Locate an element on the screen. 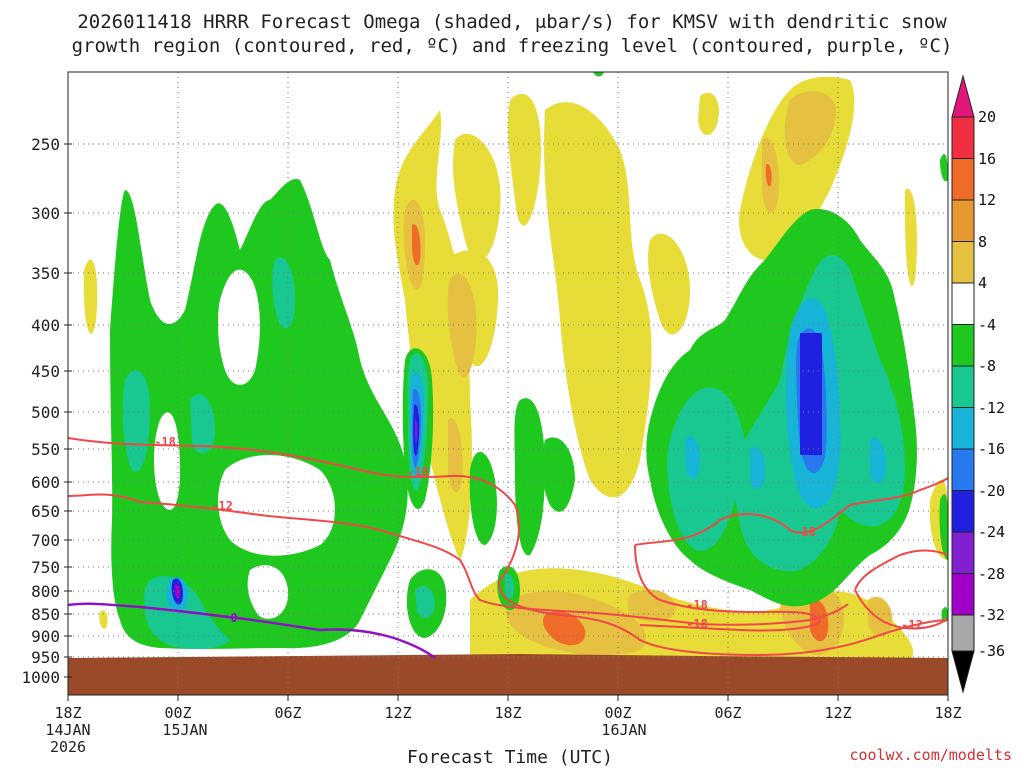 The width and height of the screenshot is (1024, 768). y-tick-label: 900 is located at coordinates (45, 636).